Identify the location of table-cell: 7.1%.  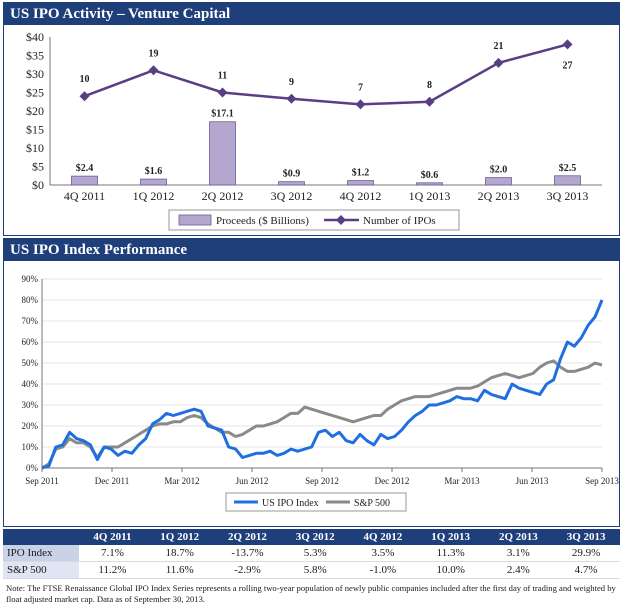
(112, 553).